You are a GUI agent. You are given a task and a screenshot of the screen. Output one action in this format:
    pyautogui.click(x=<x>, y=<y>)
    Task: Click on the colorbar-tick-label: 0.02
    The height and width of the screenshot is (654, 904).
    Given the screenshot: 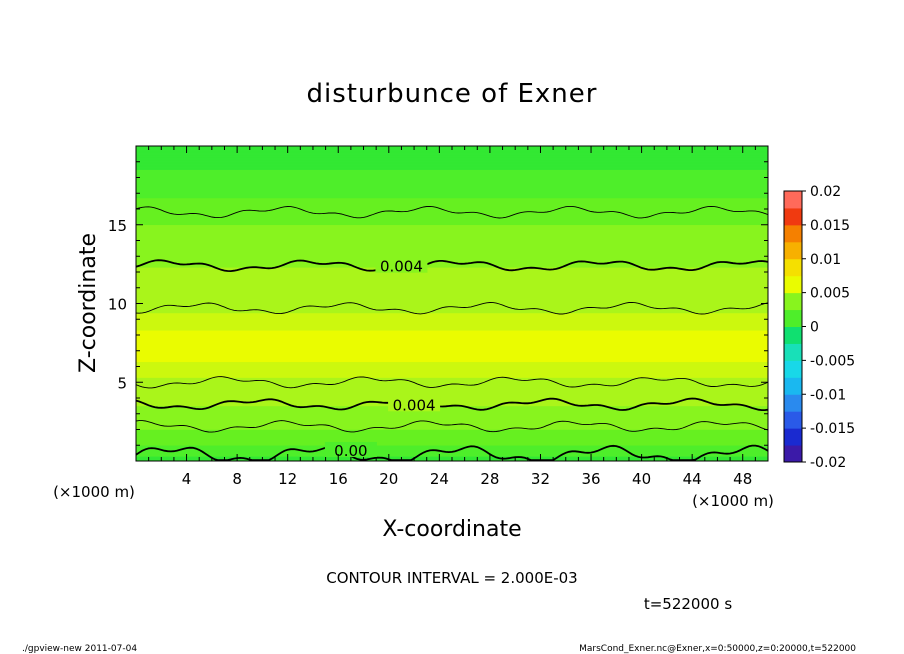 What is the action you would take?
    pyautogui.click(x=825, y=192)
    